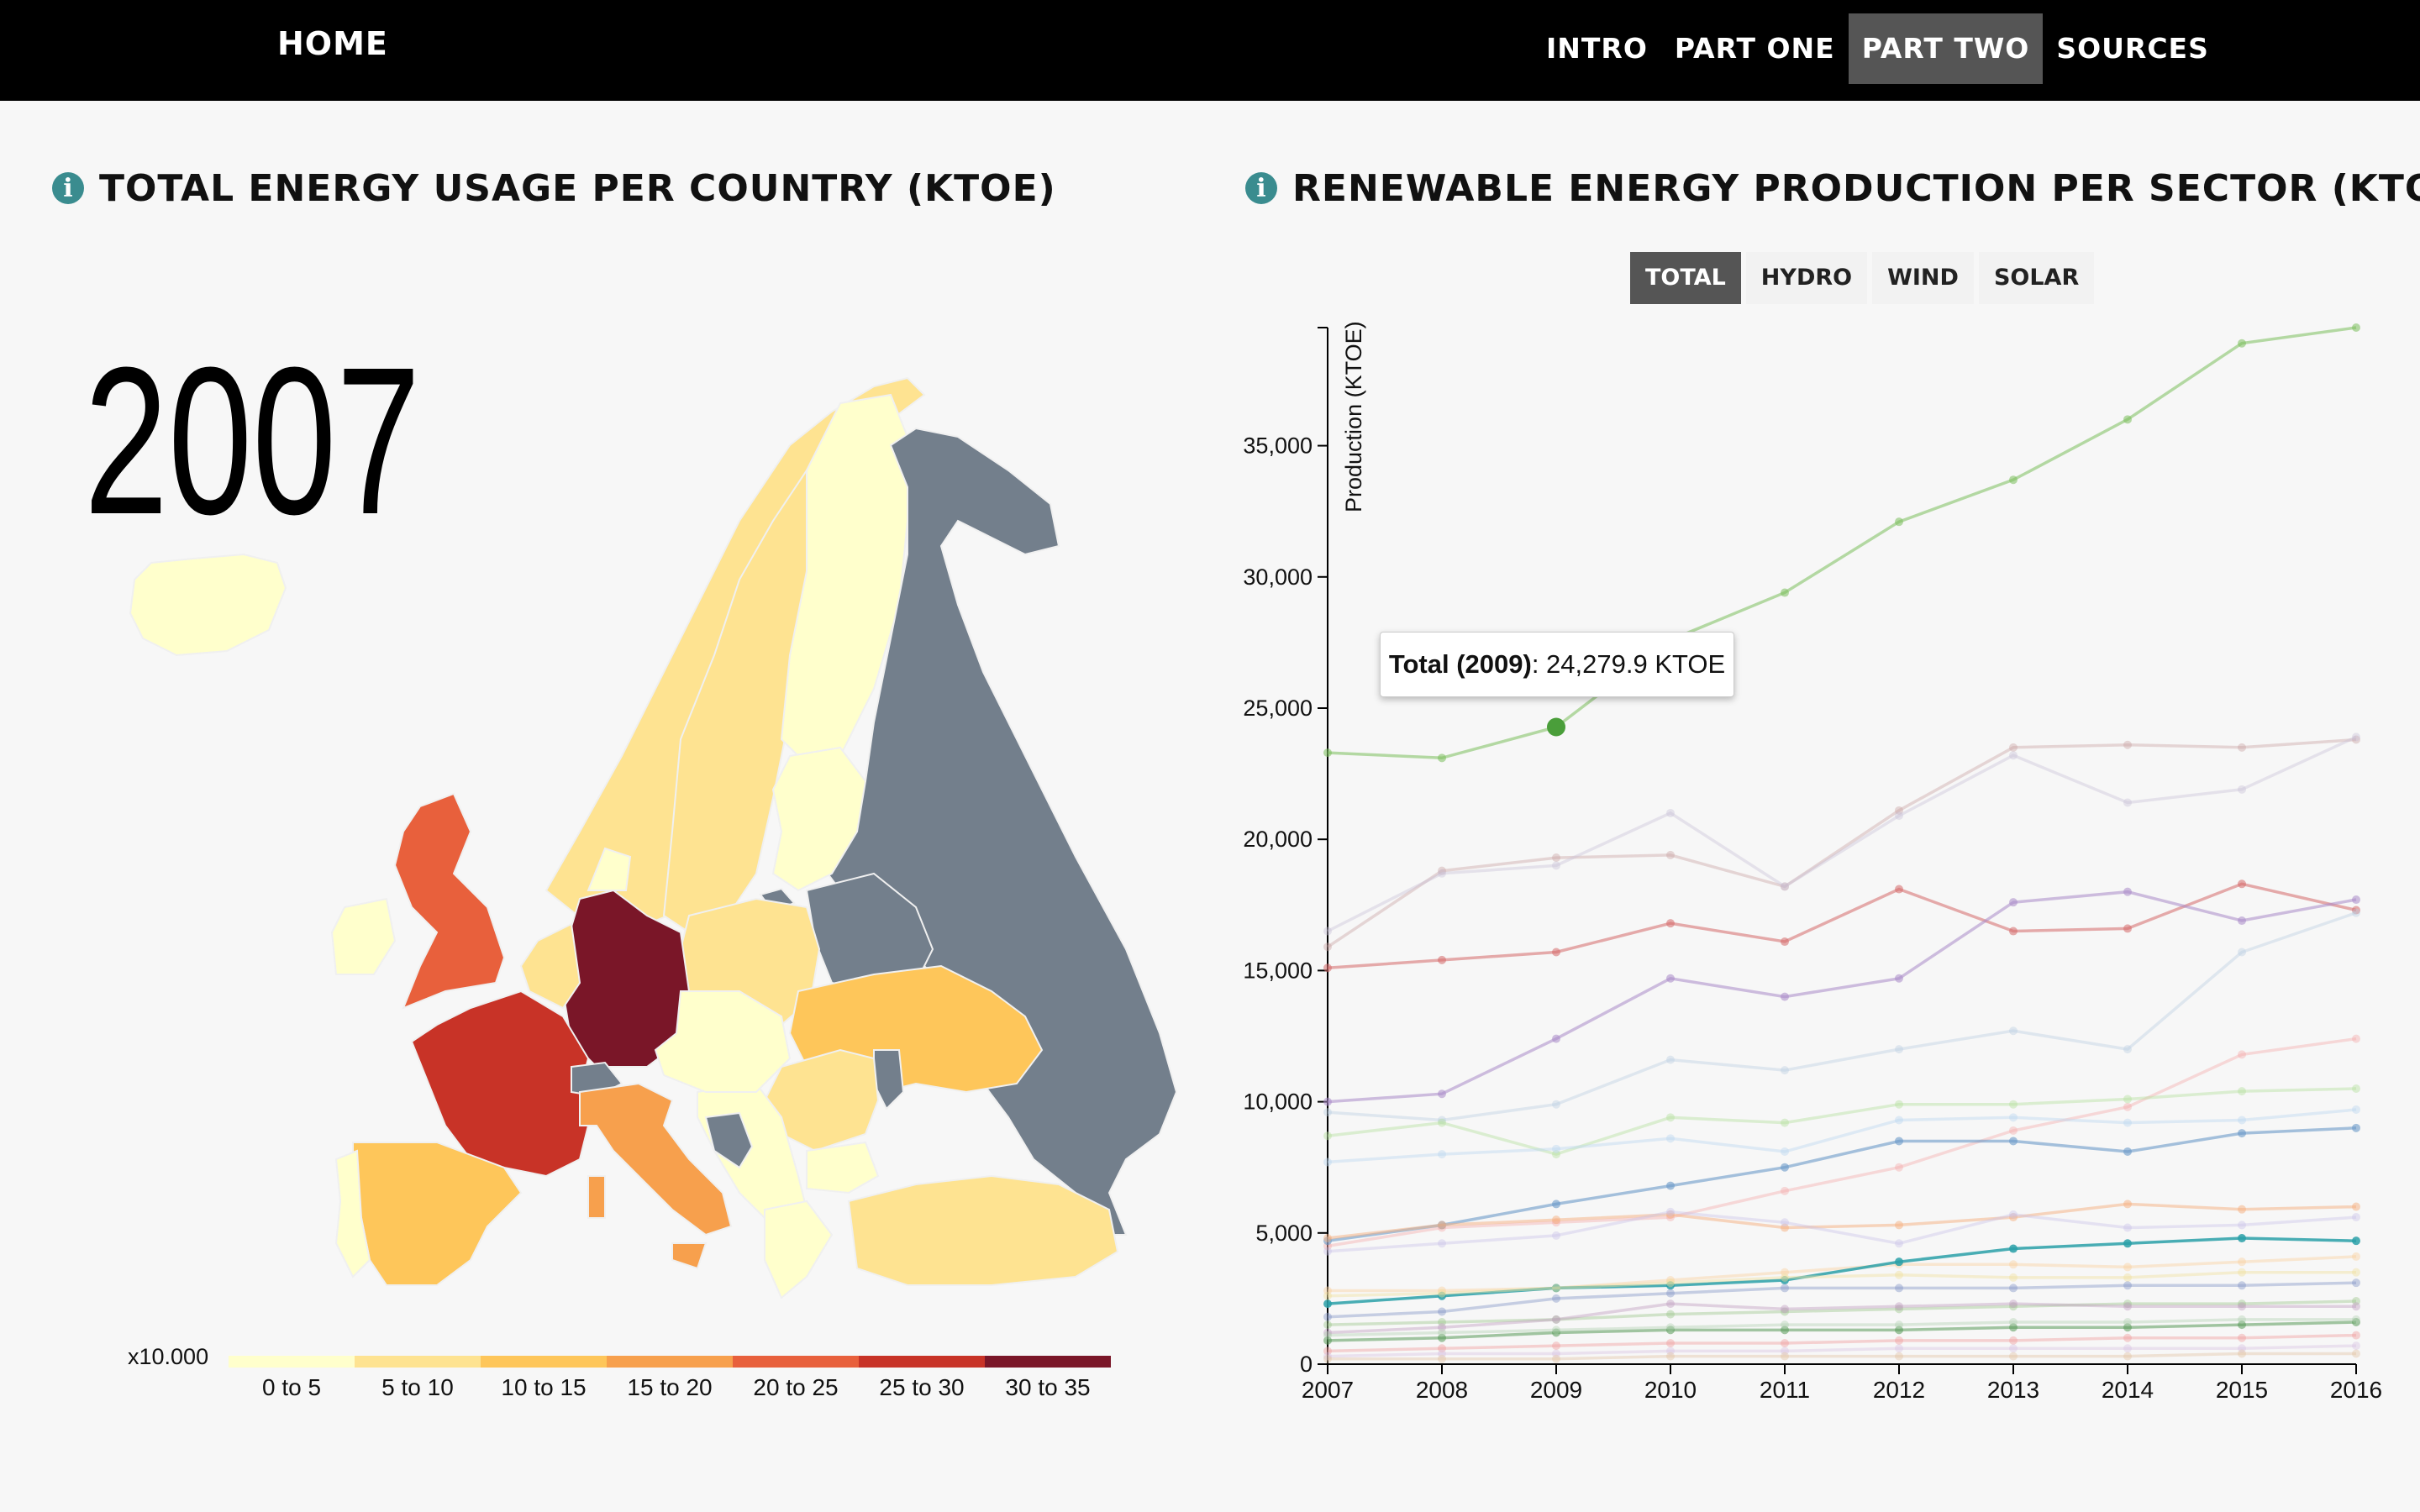 The image size is (2420, 1512). I want to click on country-bulgaria, so click(843, 1167).